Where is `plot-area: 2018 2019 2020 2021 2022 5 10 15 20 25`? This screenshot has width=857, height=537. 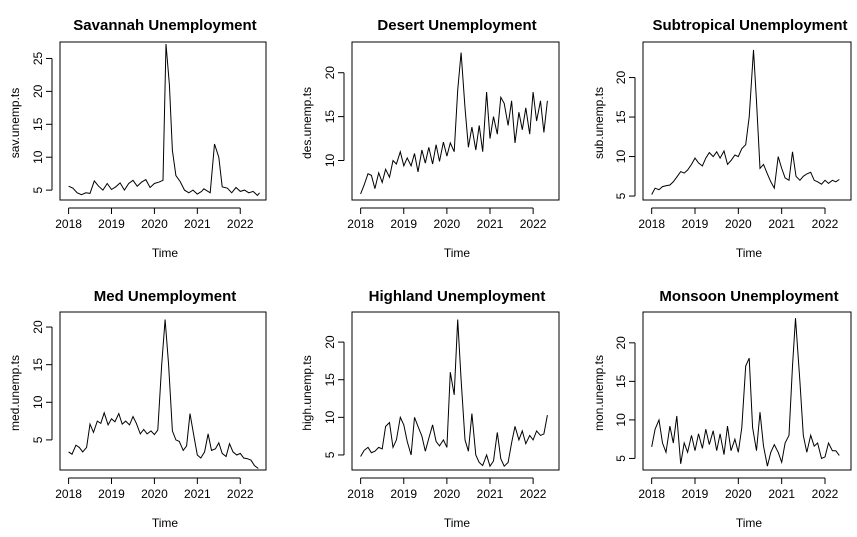 plot-area: 2018 2019 2020 2021 2022 5 10 15 20 25 is located at coordinates (149, 136).